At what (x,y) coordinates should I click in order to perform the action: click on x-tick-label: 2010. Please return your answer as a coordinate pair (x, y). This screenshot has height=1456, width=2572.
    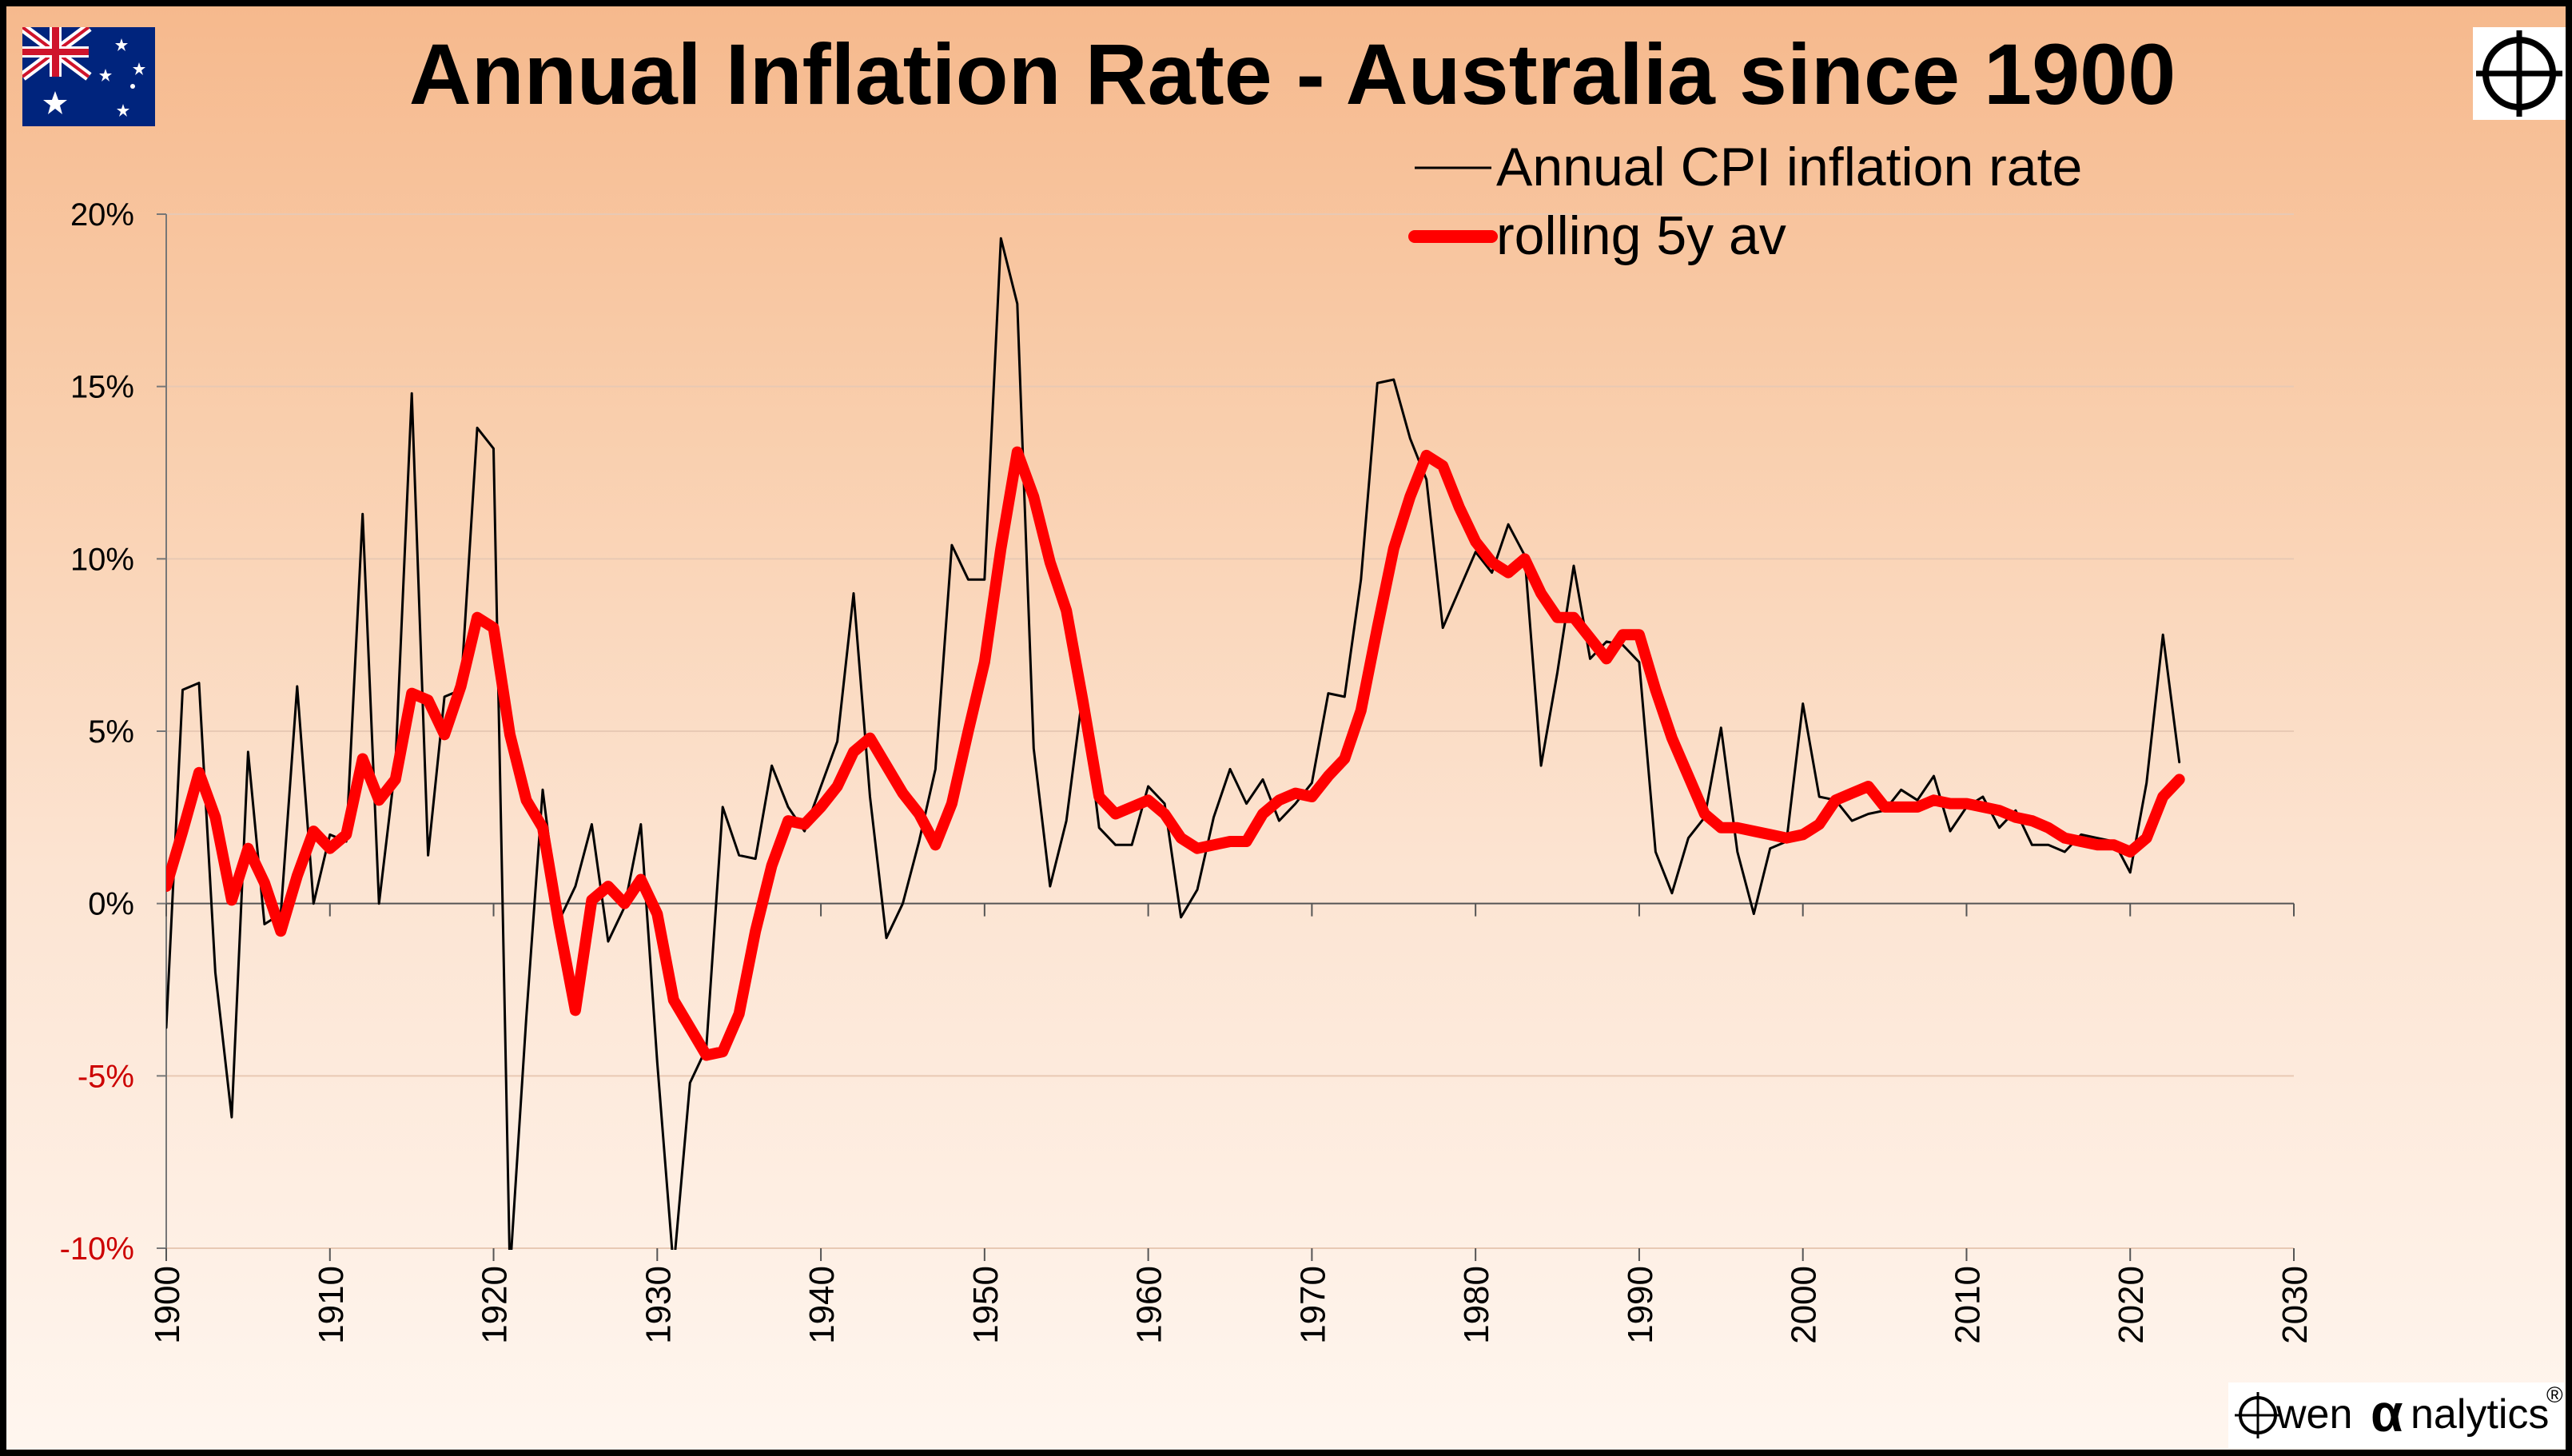
    Looking at the image, I should click on (1967, 1305).